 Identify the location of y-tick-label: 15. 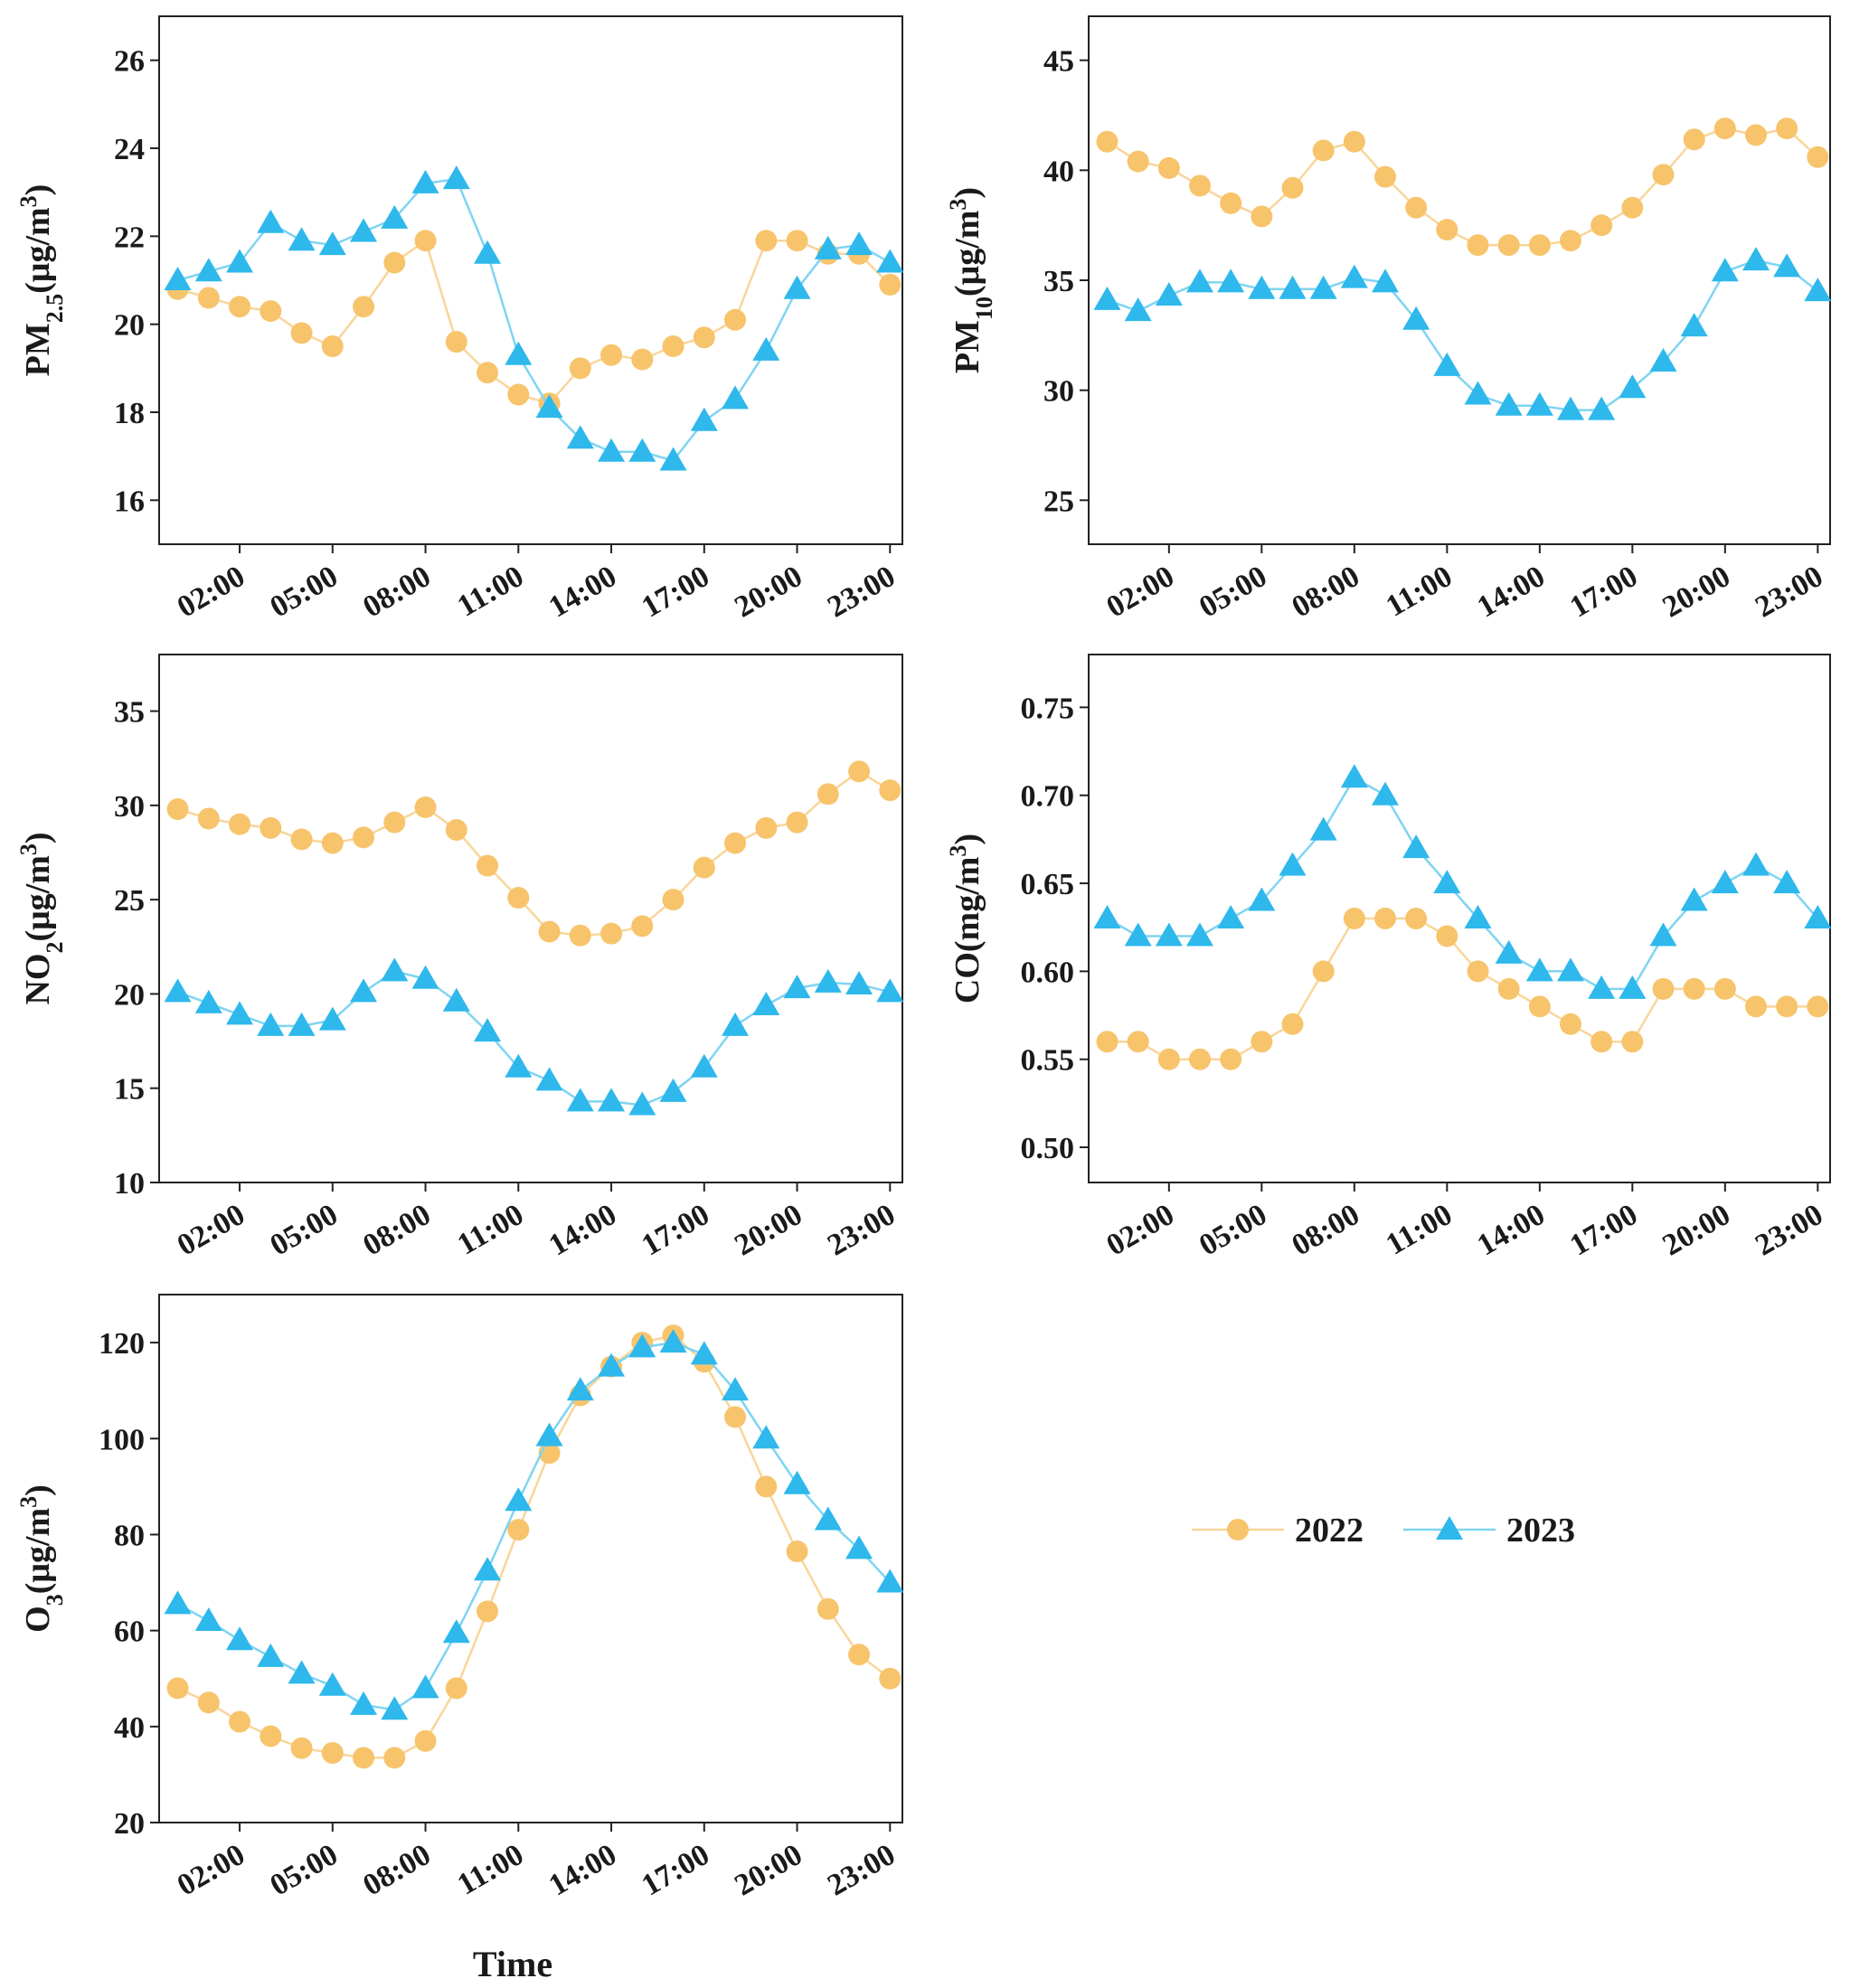
(129, 1090).